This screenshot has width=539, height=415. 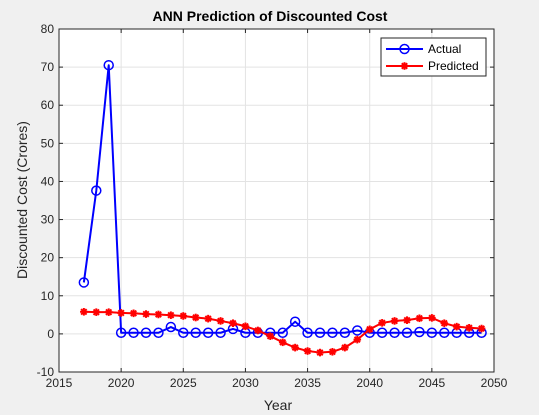 I want to click on y-tick-label: 80, so click(x=48, y=29).